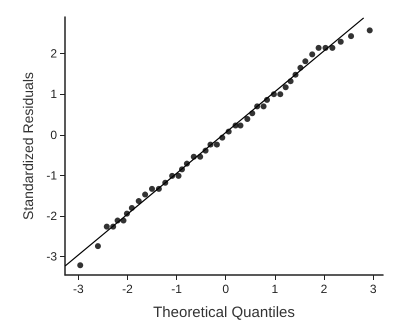 The width and height of the screenshot is (401, 327). Describe the element at coordinates (275, 289) in the screenshot. I see `x-tick-label: 1` at that location.